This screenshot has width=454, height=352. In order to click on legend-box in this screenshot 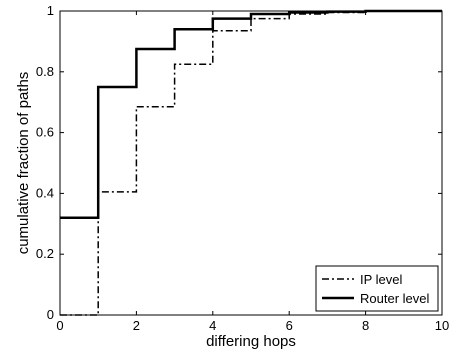, I will do `click(377, 288)`.